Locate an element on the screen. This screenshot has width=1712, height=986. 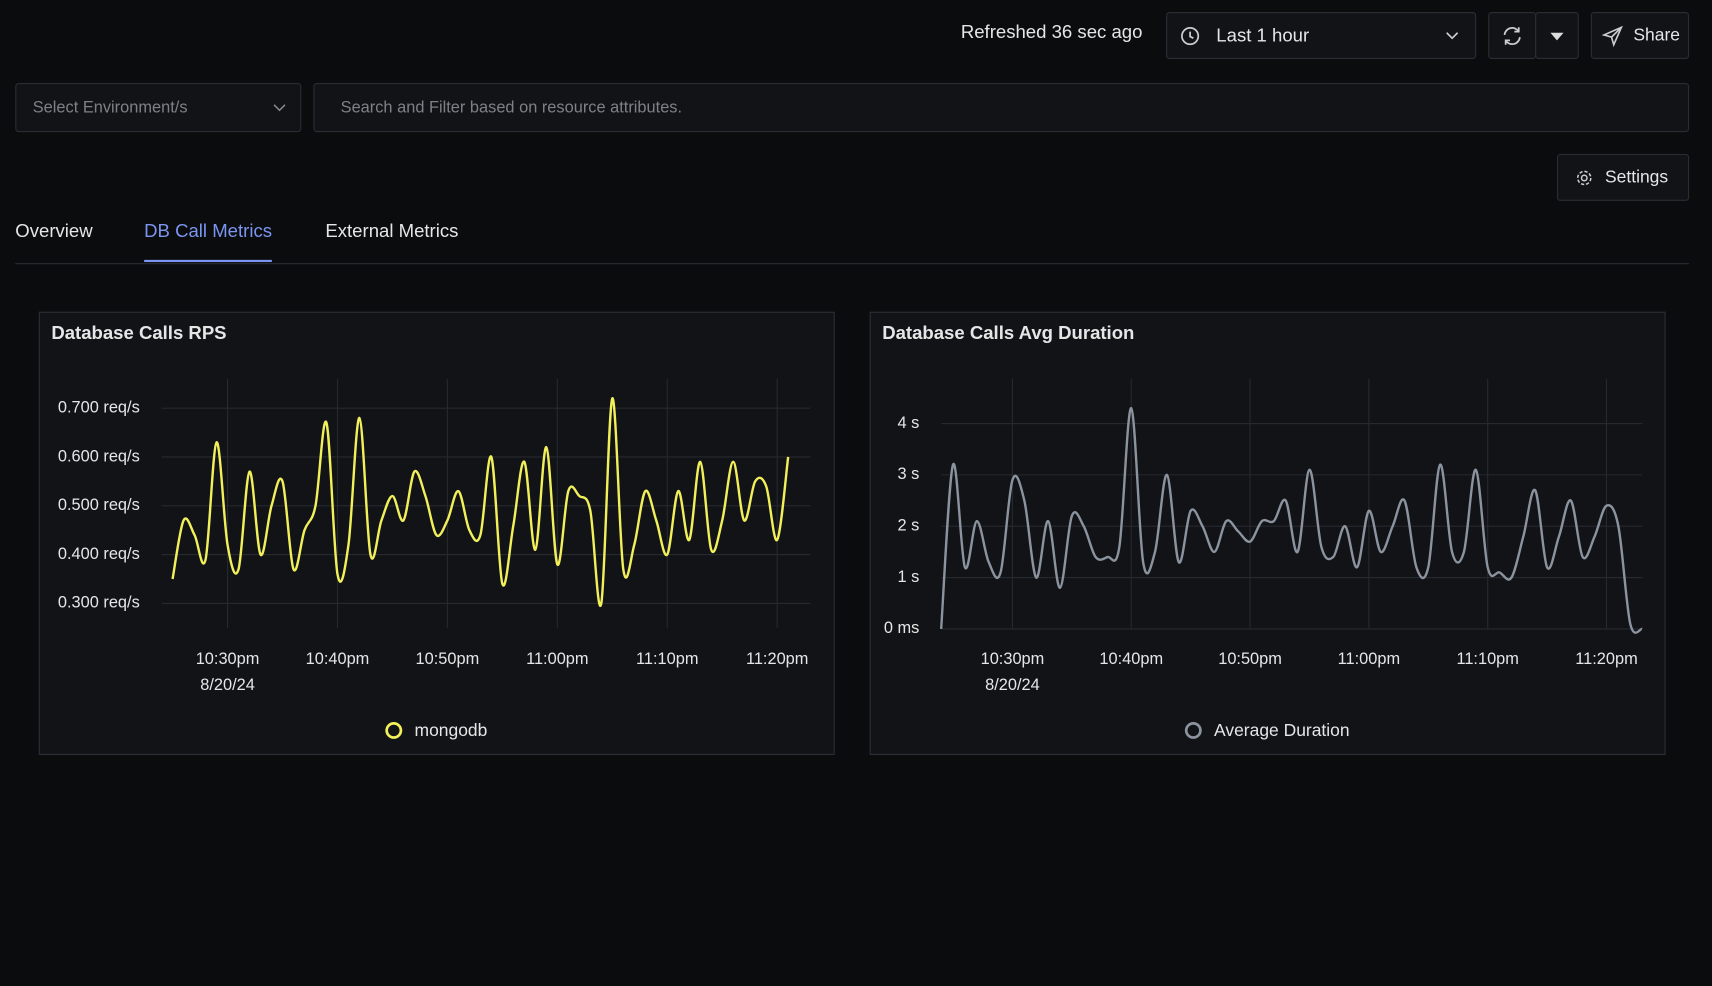
send-icon is located at coordinates (1612, 36).